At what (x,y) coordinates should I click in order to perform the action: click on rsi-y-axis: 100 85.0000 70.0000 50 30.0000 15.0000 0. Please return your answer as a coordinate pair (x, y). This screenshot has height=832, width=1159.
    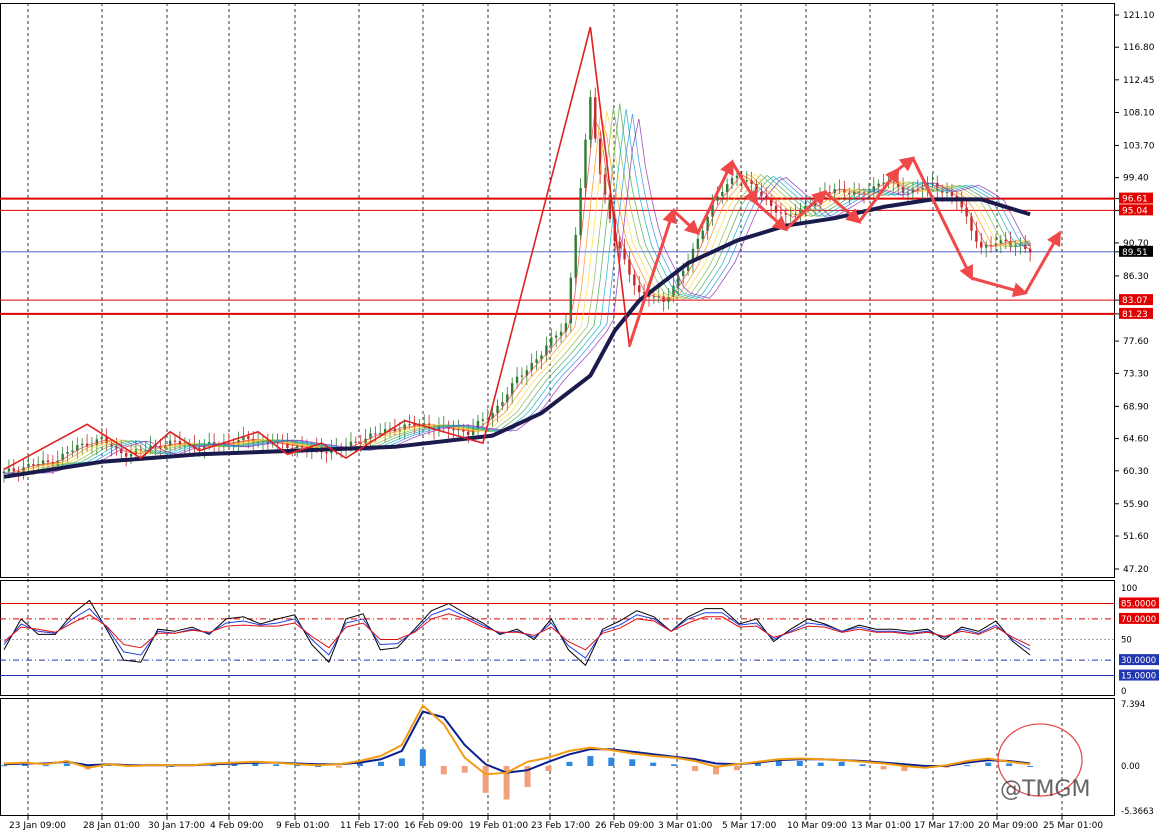
    Looking at the image, I should click on (1139, 640).